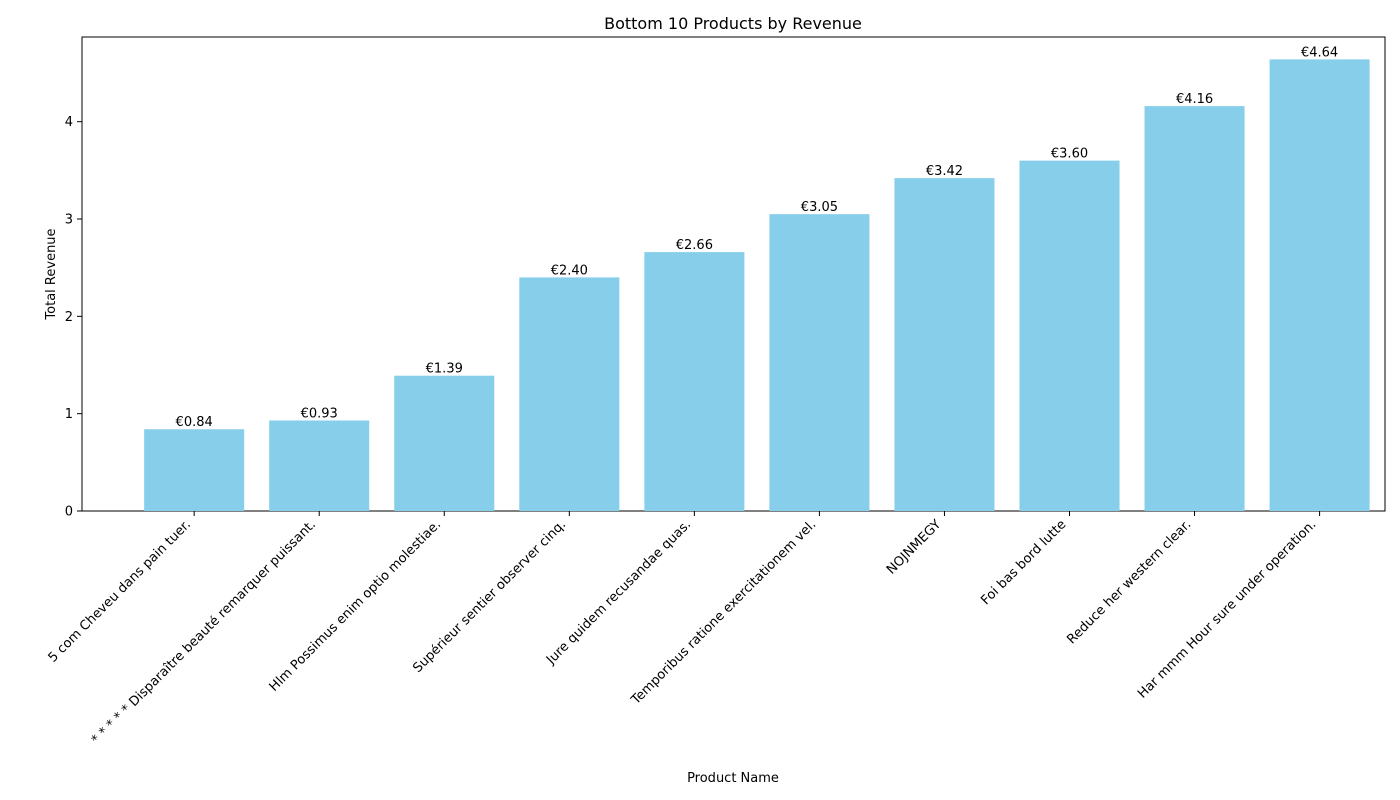 The width and height of the screenshot is (1400, 800). What do you see at coordinates (69, 317) in the screenshot?
I see `y-tick-label: 2` at bounding box center [69, 317].